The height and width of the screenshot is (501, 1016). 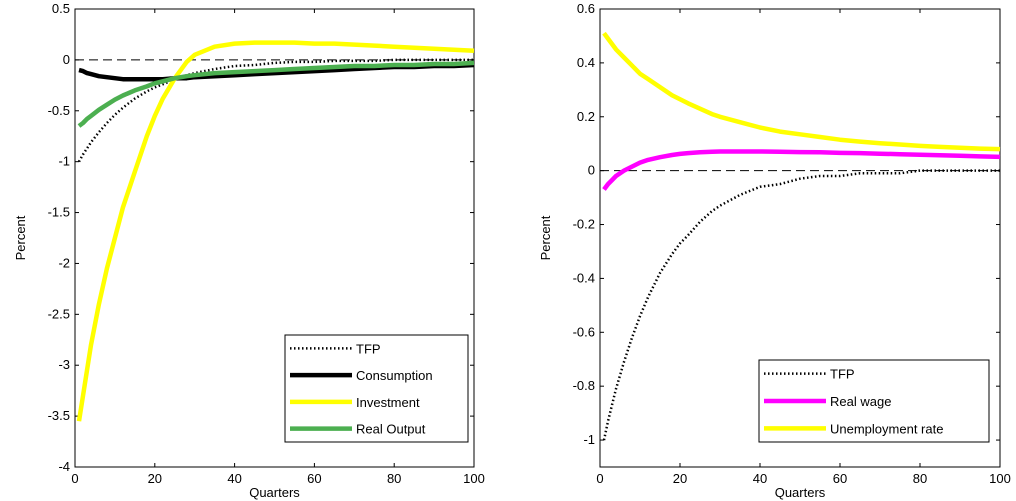 I want to click on legend-label: Unemployment rate, so click(x=886, y=428).